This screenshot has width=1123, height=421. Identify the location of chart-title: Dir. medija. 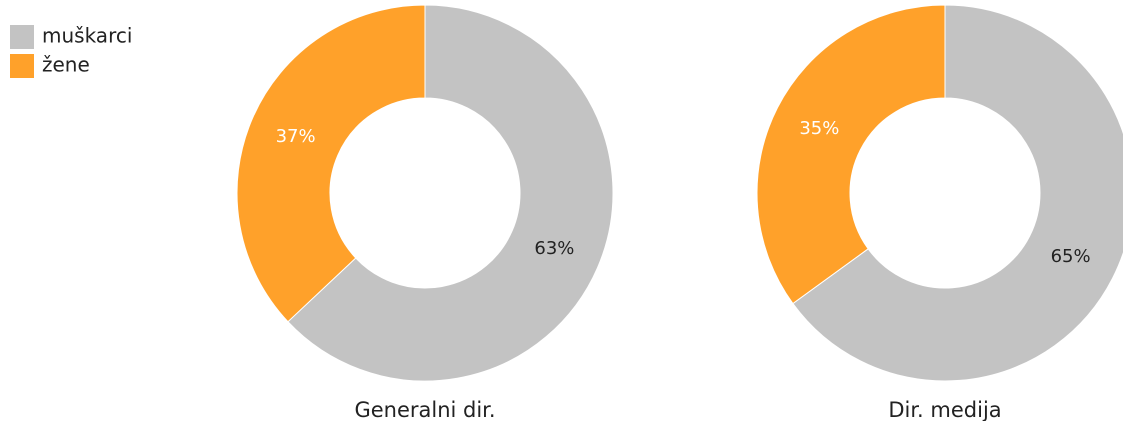
(944, 409).